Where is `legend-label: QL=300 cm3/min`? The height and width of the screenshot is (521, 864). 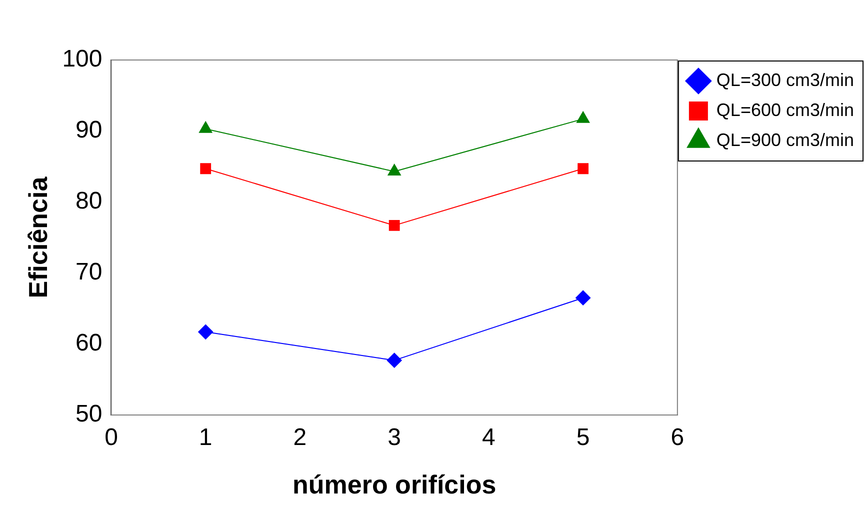
legend-label: QL=300 cm3/min is located at coordinates (785, 80).